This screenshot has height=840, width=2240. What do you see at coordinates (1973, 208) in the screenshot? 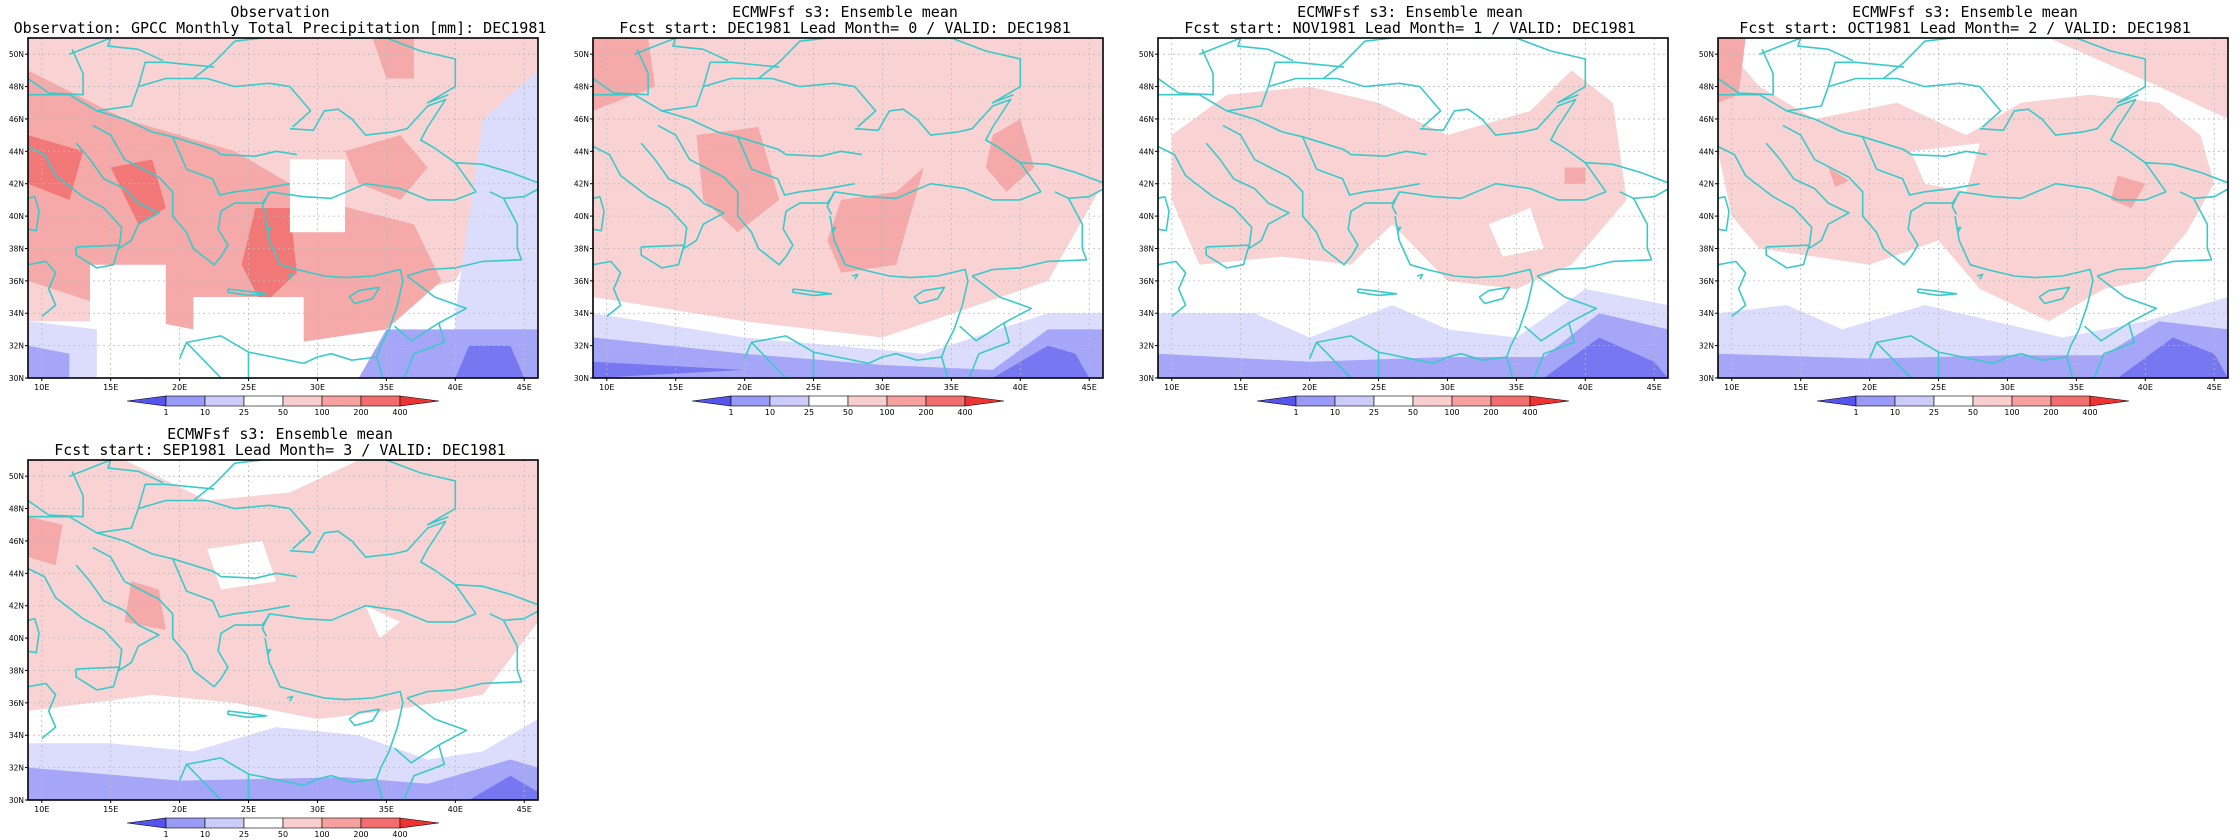
I see `map-frame` at bounding box center [1973, 208].